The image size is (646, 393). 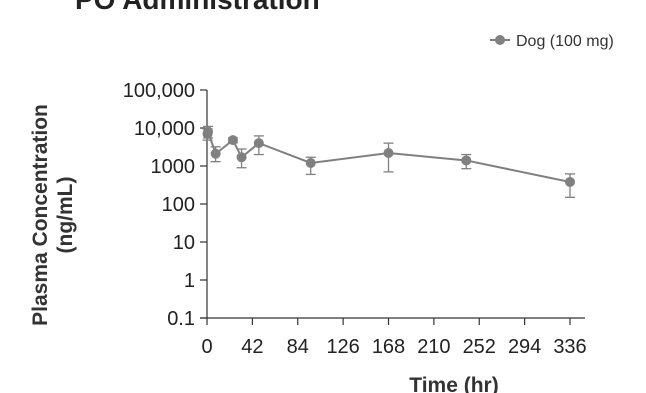 I want to click on y-tick-label: 1000, so click(x=173, y=167).